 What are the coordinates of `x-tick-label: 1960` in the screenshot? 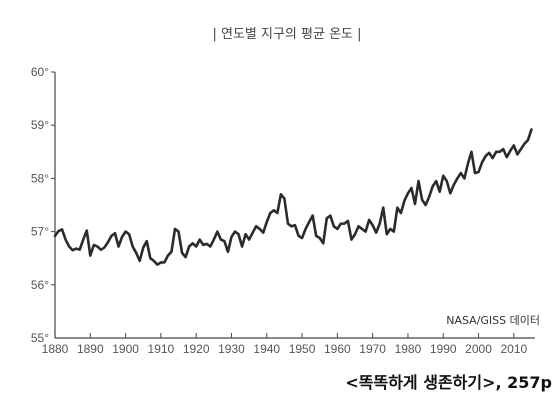 It's located at (337, 349).